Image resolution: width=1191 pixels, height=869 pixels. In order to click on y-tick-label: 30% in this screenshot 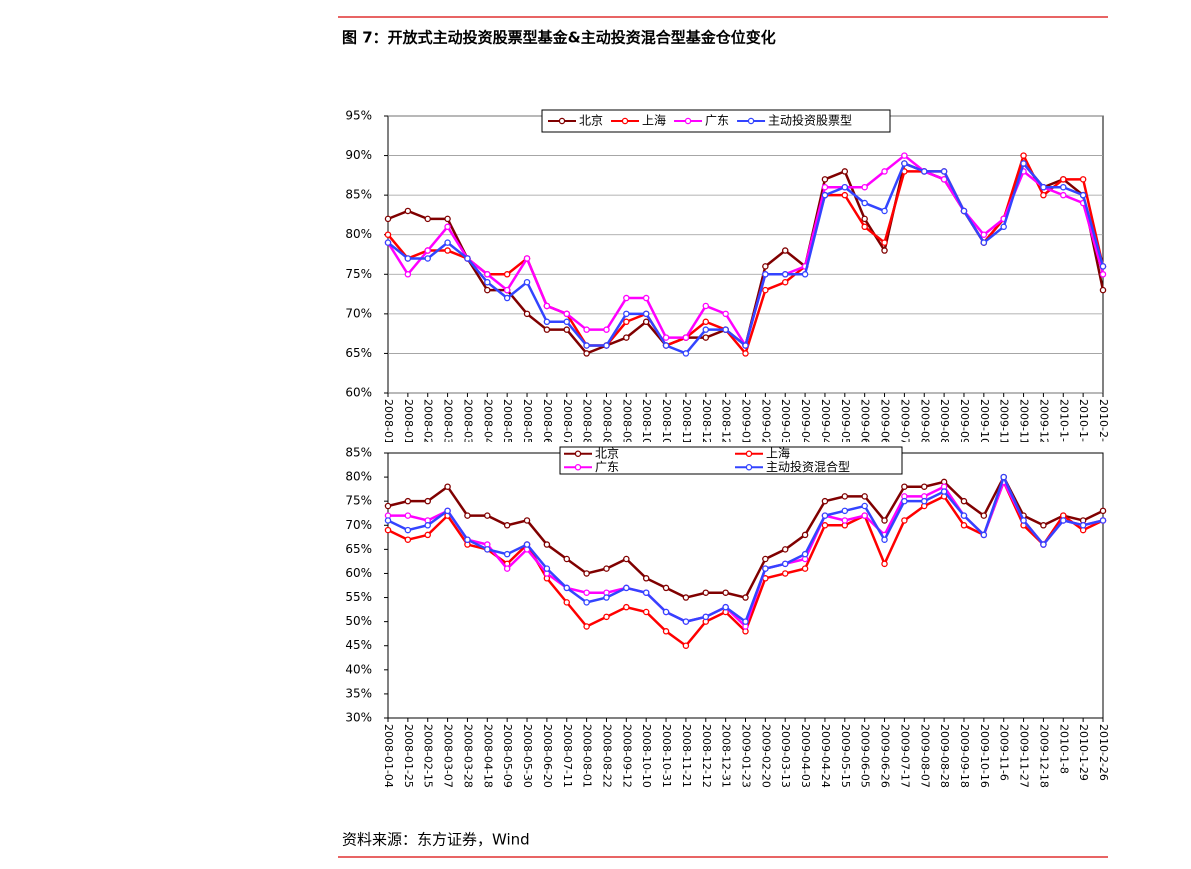, I will do `click(358, 718)`.